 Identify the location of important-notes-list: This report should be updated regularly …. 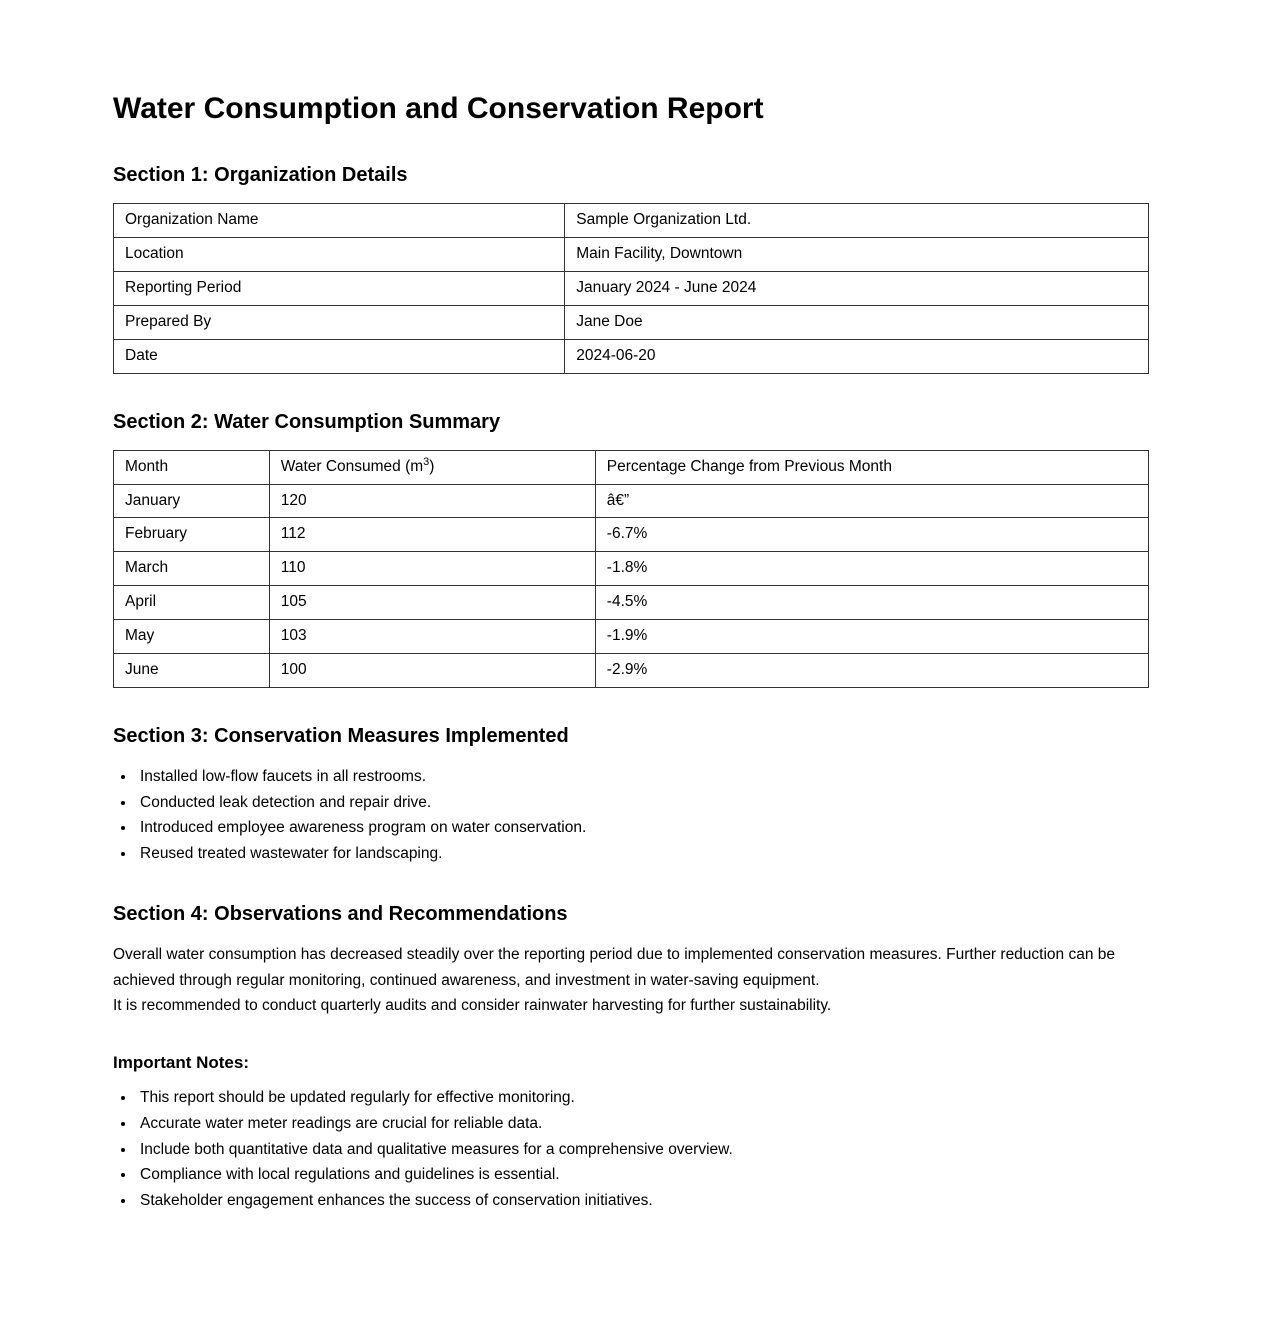
(631, 1149).